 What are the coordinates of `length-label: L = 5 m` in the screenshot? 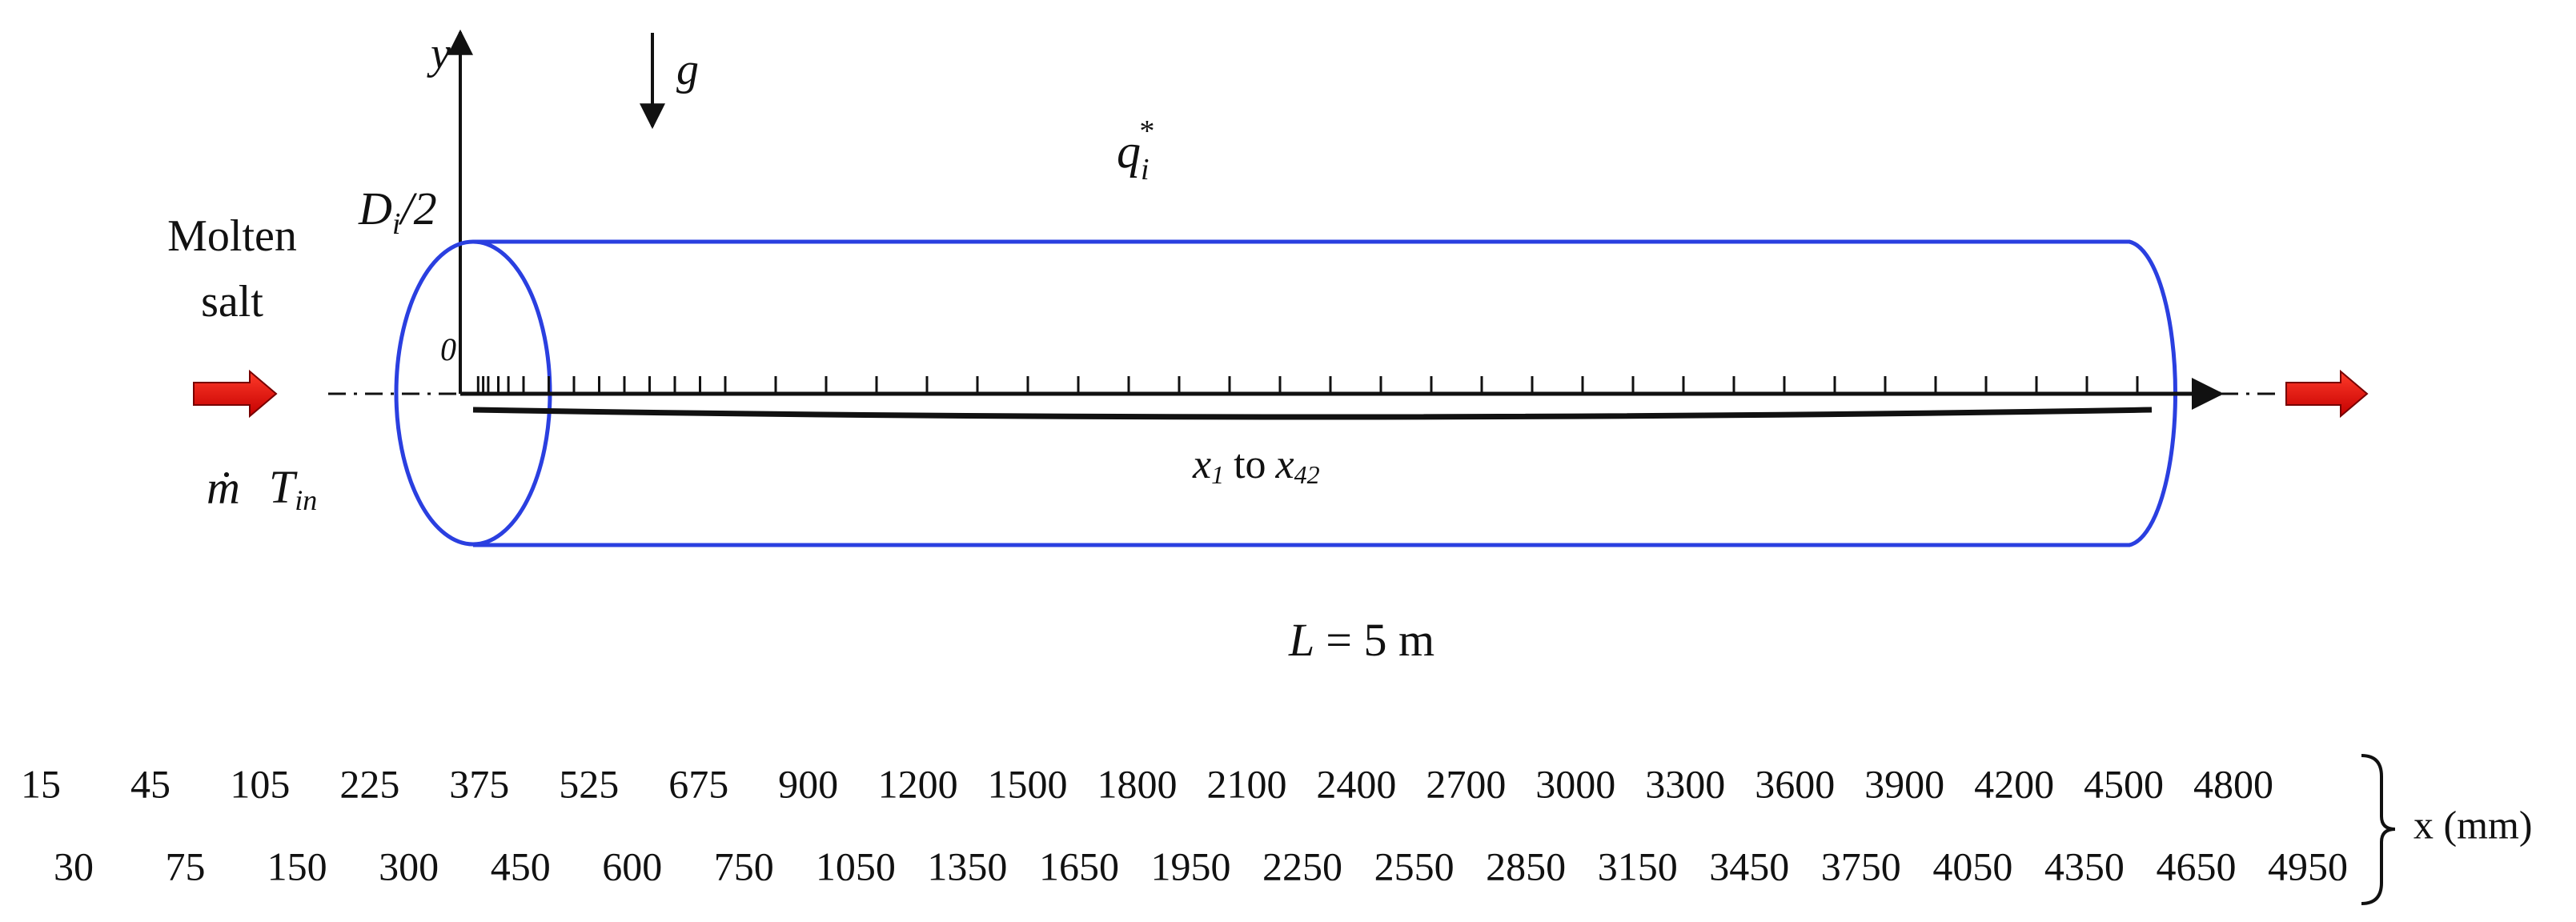 It's located at (1361, 640).